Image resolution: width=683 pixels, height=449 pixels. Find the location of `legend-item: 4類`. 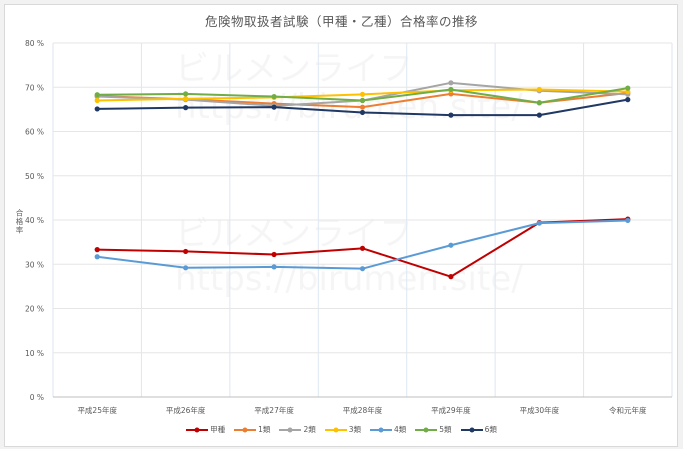

legend-item: 4類 is located at coordinates (388, 429).